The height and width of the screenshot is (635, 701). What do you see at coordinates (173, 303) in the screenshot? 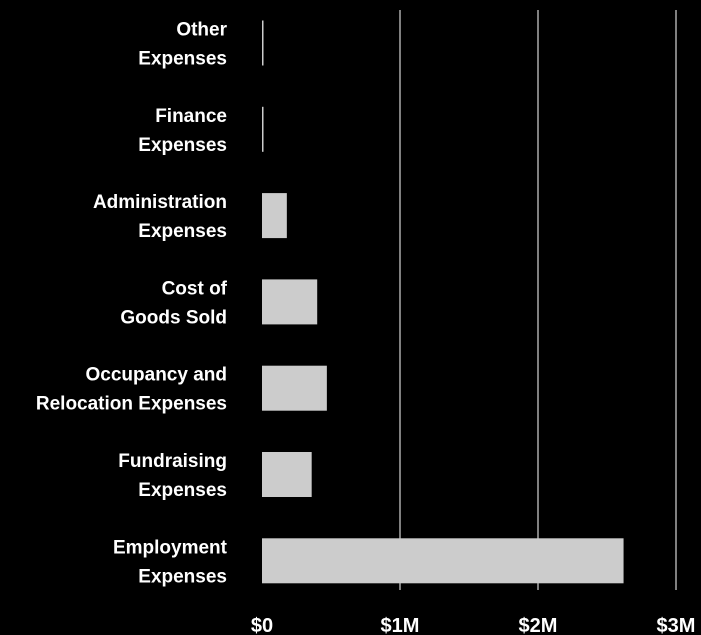
I see `category-label: Cost of Goods Sold` at bounding box center [173, 303].